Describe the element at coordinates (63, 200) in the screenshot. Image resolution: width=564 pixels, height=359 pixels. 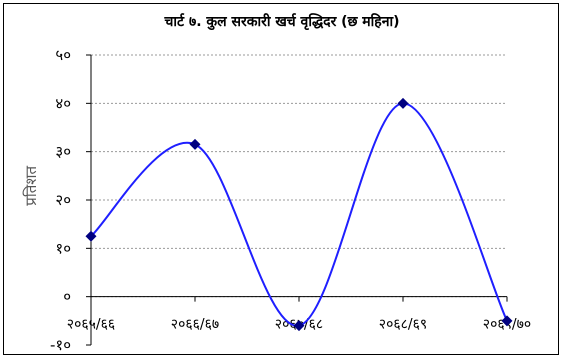
I see `y-tick-label: २०` at that location.